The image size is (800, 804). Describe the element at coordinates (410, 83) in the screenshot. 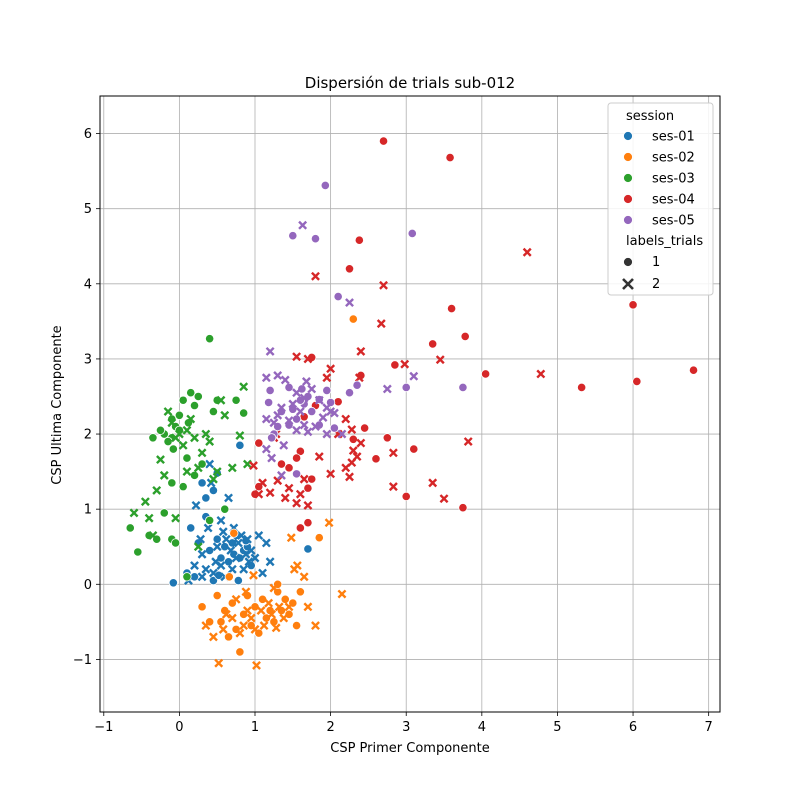

I see `chart-title: Dispersión de trials sub-012` at that location.